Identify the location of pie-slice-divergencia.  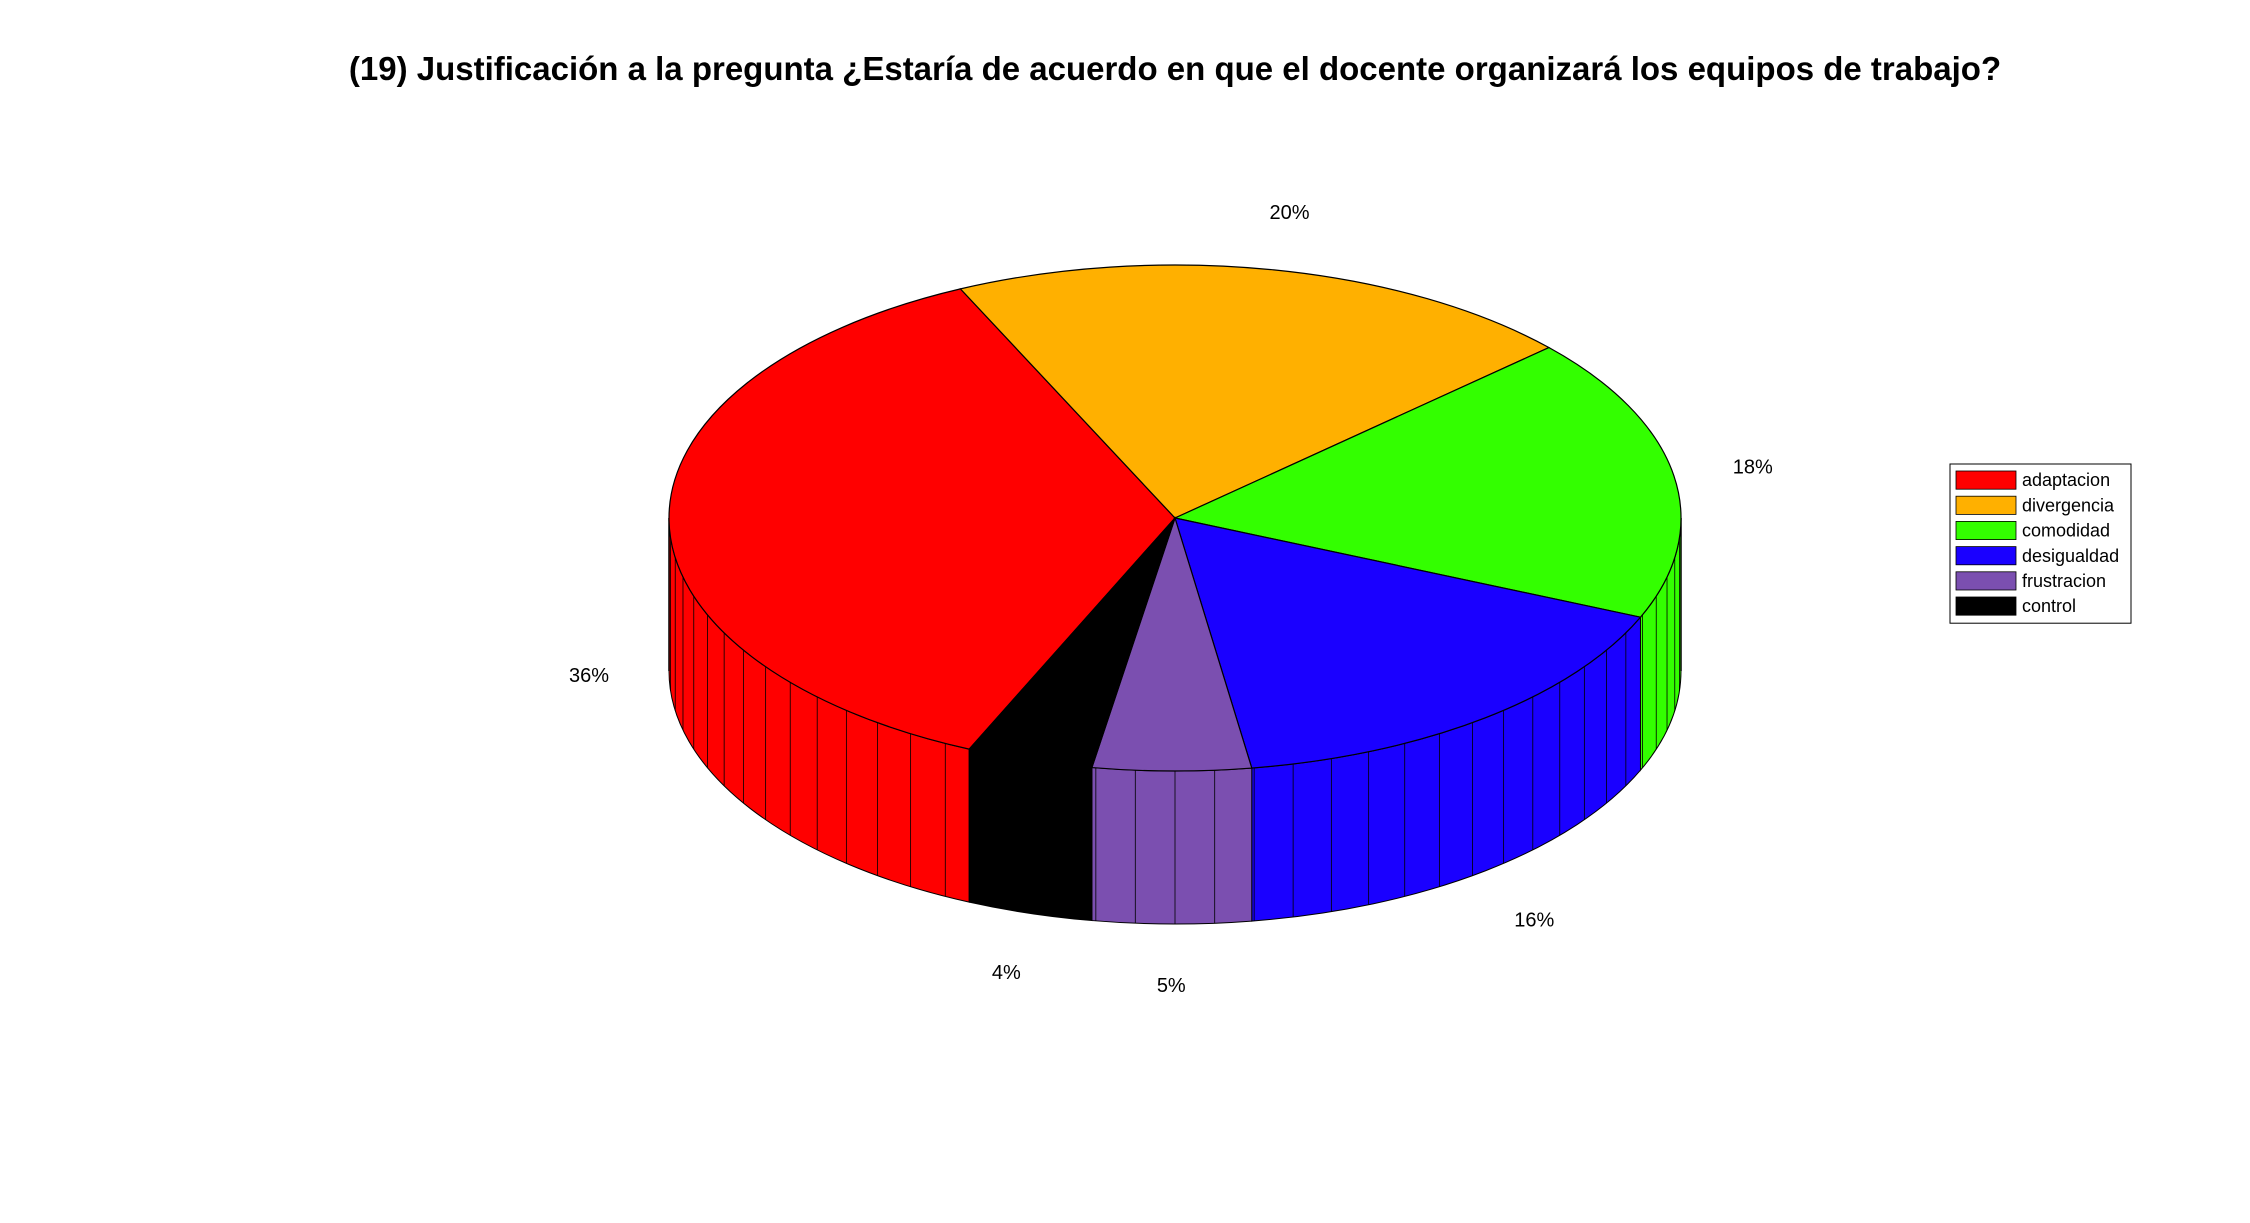
(1255, 391).